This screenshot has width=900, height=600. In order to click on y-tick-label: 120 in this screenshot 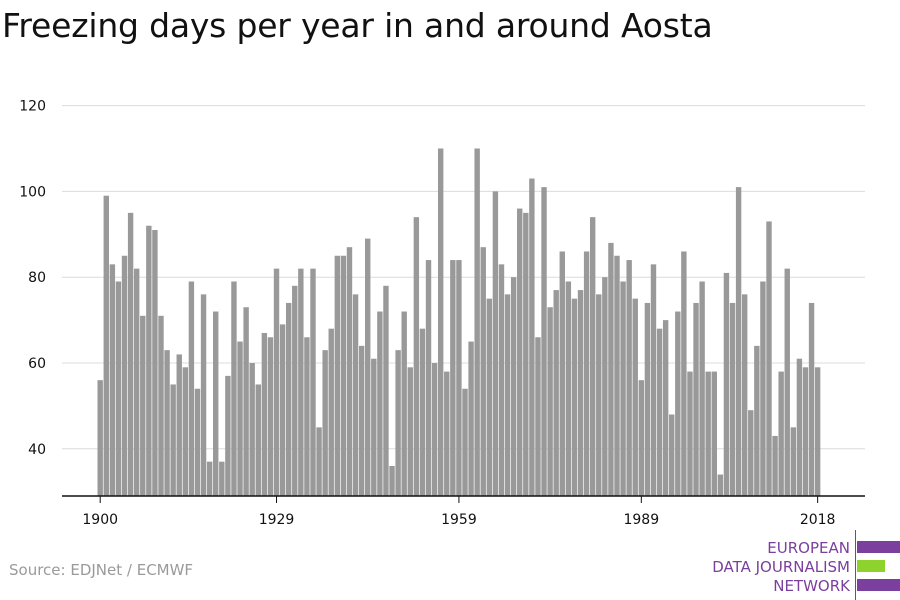, I will do `click(32, 107)`.